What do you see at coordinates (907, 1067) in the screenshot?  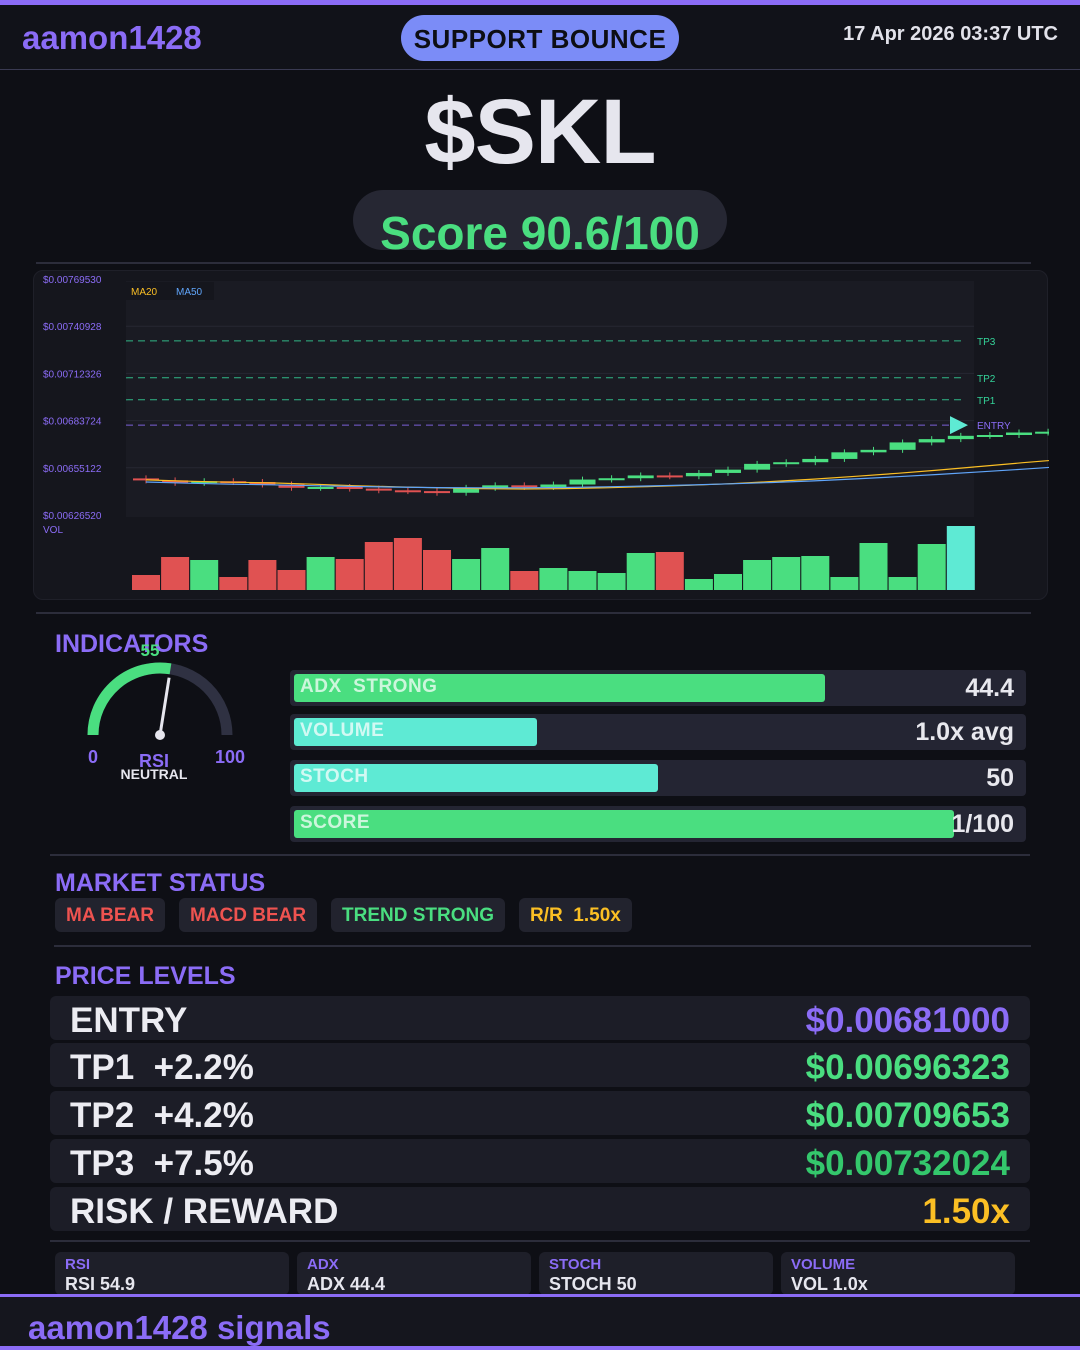 I see `price-level-value: $0.00696323` at bounding box center [907, 1067].